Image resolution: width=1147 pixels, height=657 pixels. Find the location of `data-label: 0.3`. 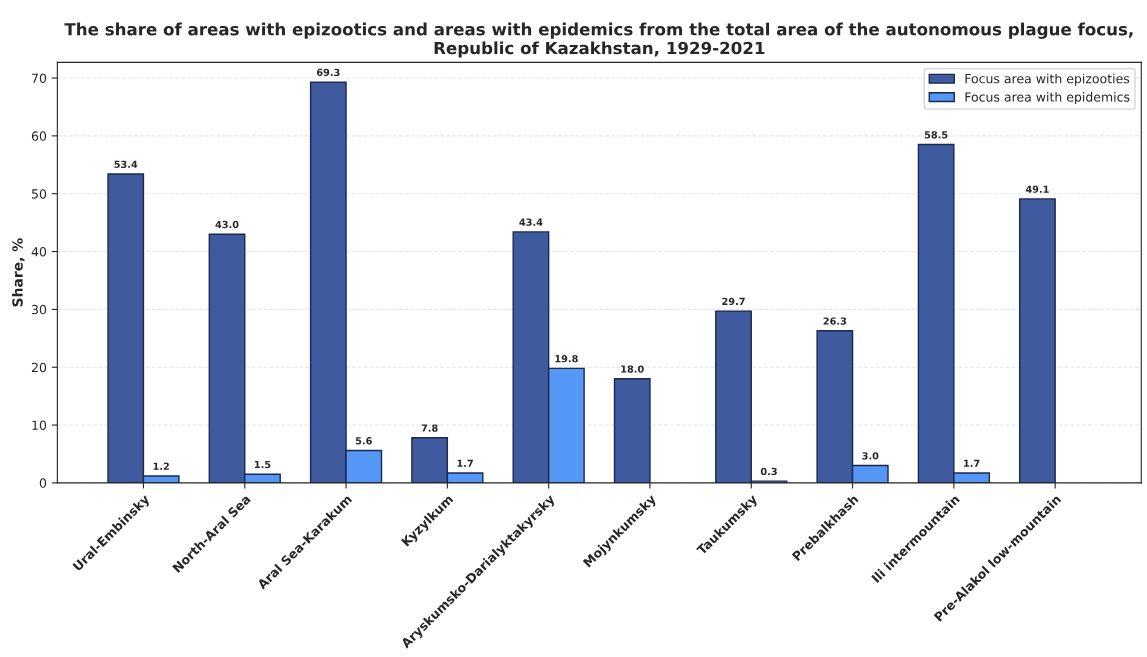

data-label: 0.3 is located at coordinates (768, 471).